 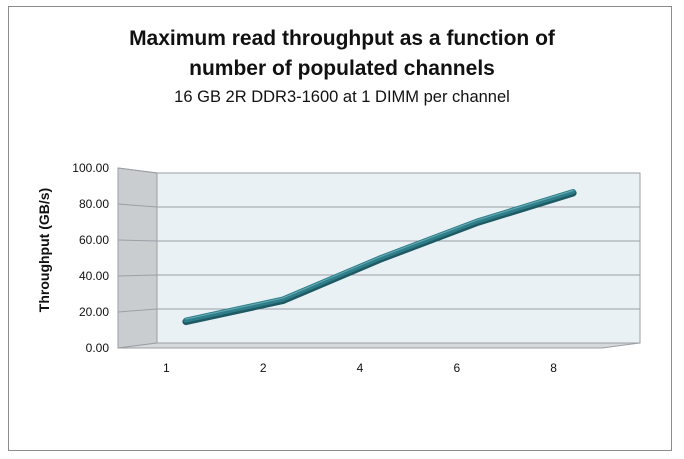 What do you see at coordinates (137, 258) in the screenshot?
I see `side-wall` at bounding box center [137, 258].